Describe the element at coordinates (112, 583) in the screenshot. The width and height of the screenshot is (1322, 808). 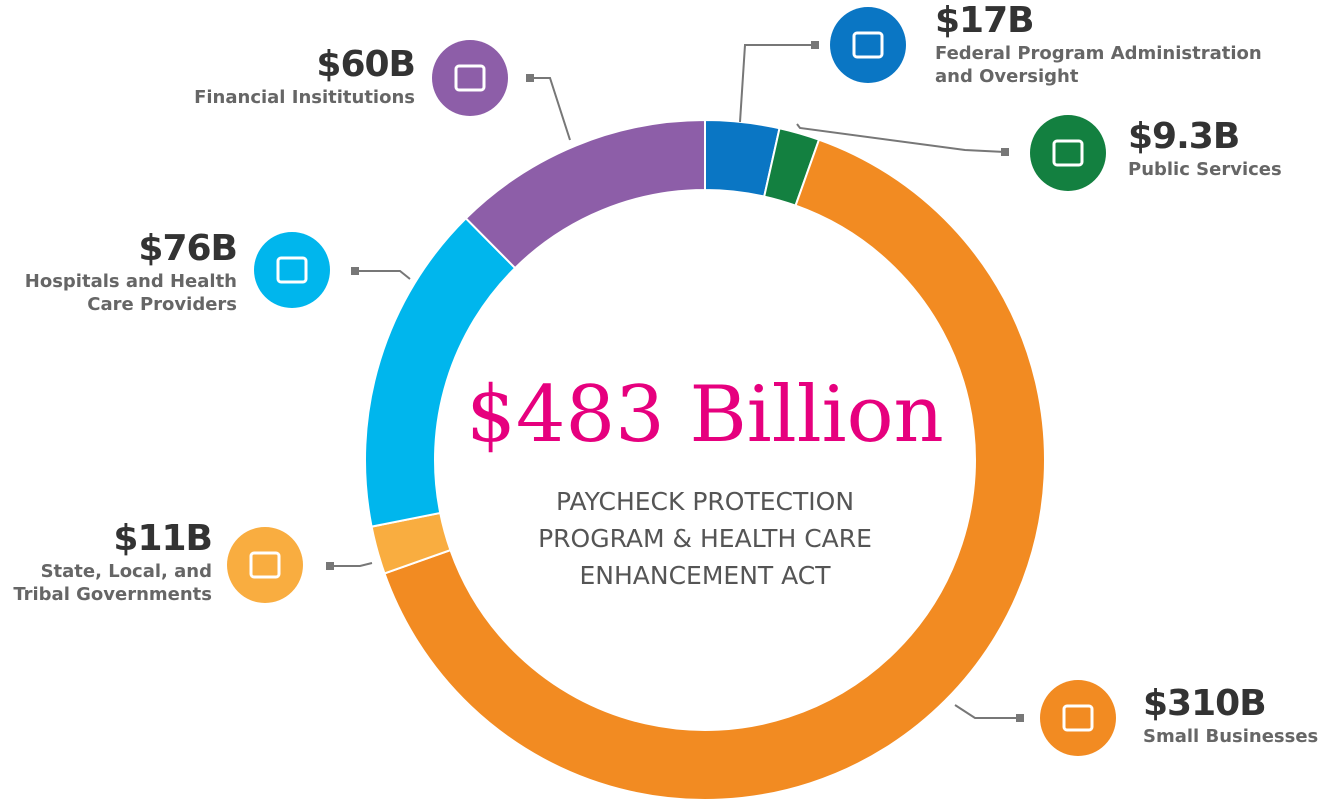
I see `category-label: State, Local, and Tribal Governments` at that location.